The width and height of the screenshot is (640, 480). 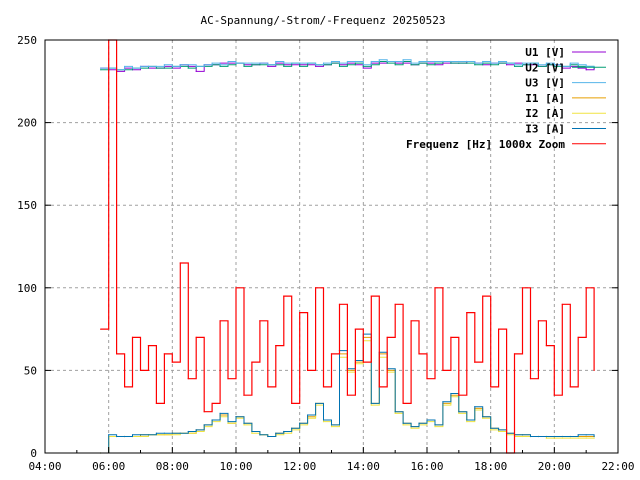 What do you see at coordinates (33, 453) in the screenshot?
I see `y-tick-label: 0` at bounding box center [33, 453].